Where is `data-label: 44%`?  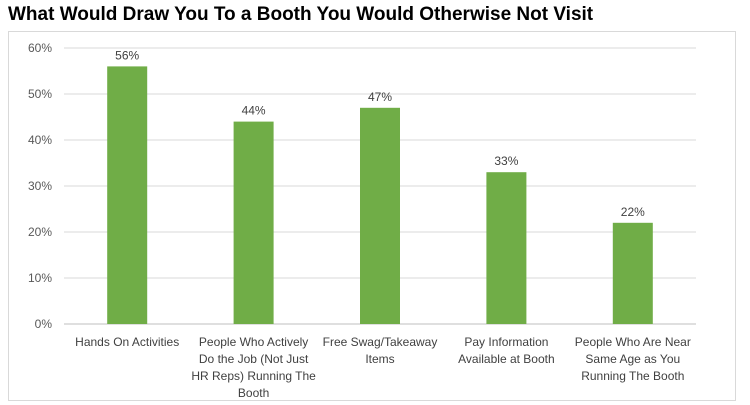
data-label: 44% is located at coordinates (254, 111).